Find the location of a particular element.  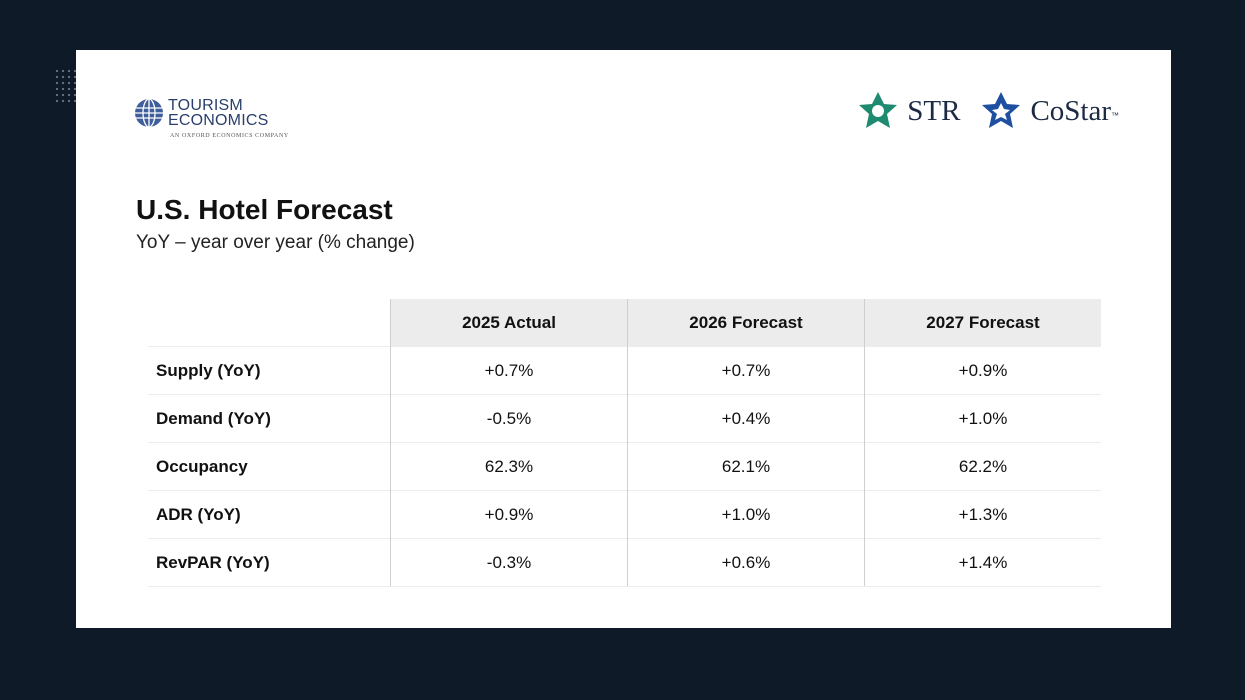

costar-logo-text: CoStar is located at coordinates (1070, 110).